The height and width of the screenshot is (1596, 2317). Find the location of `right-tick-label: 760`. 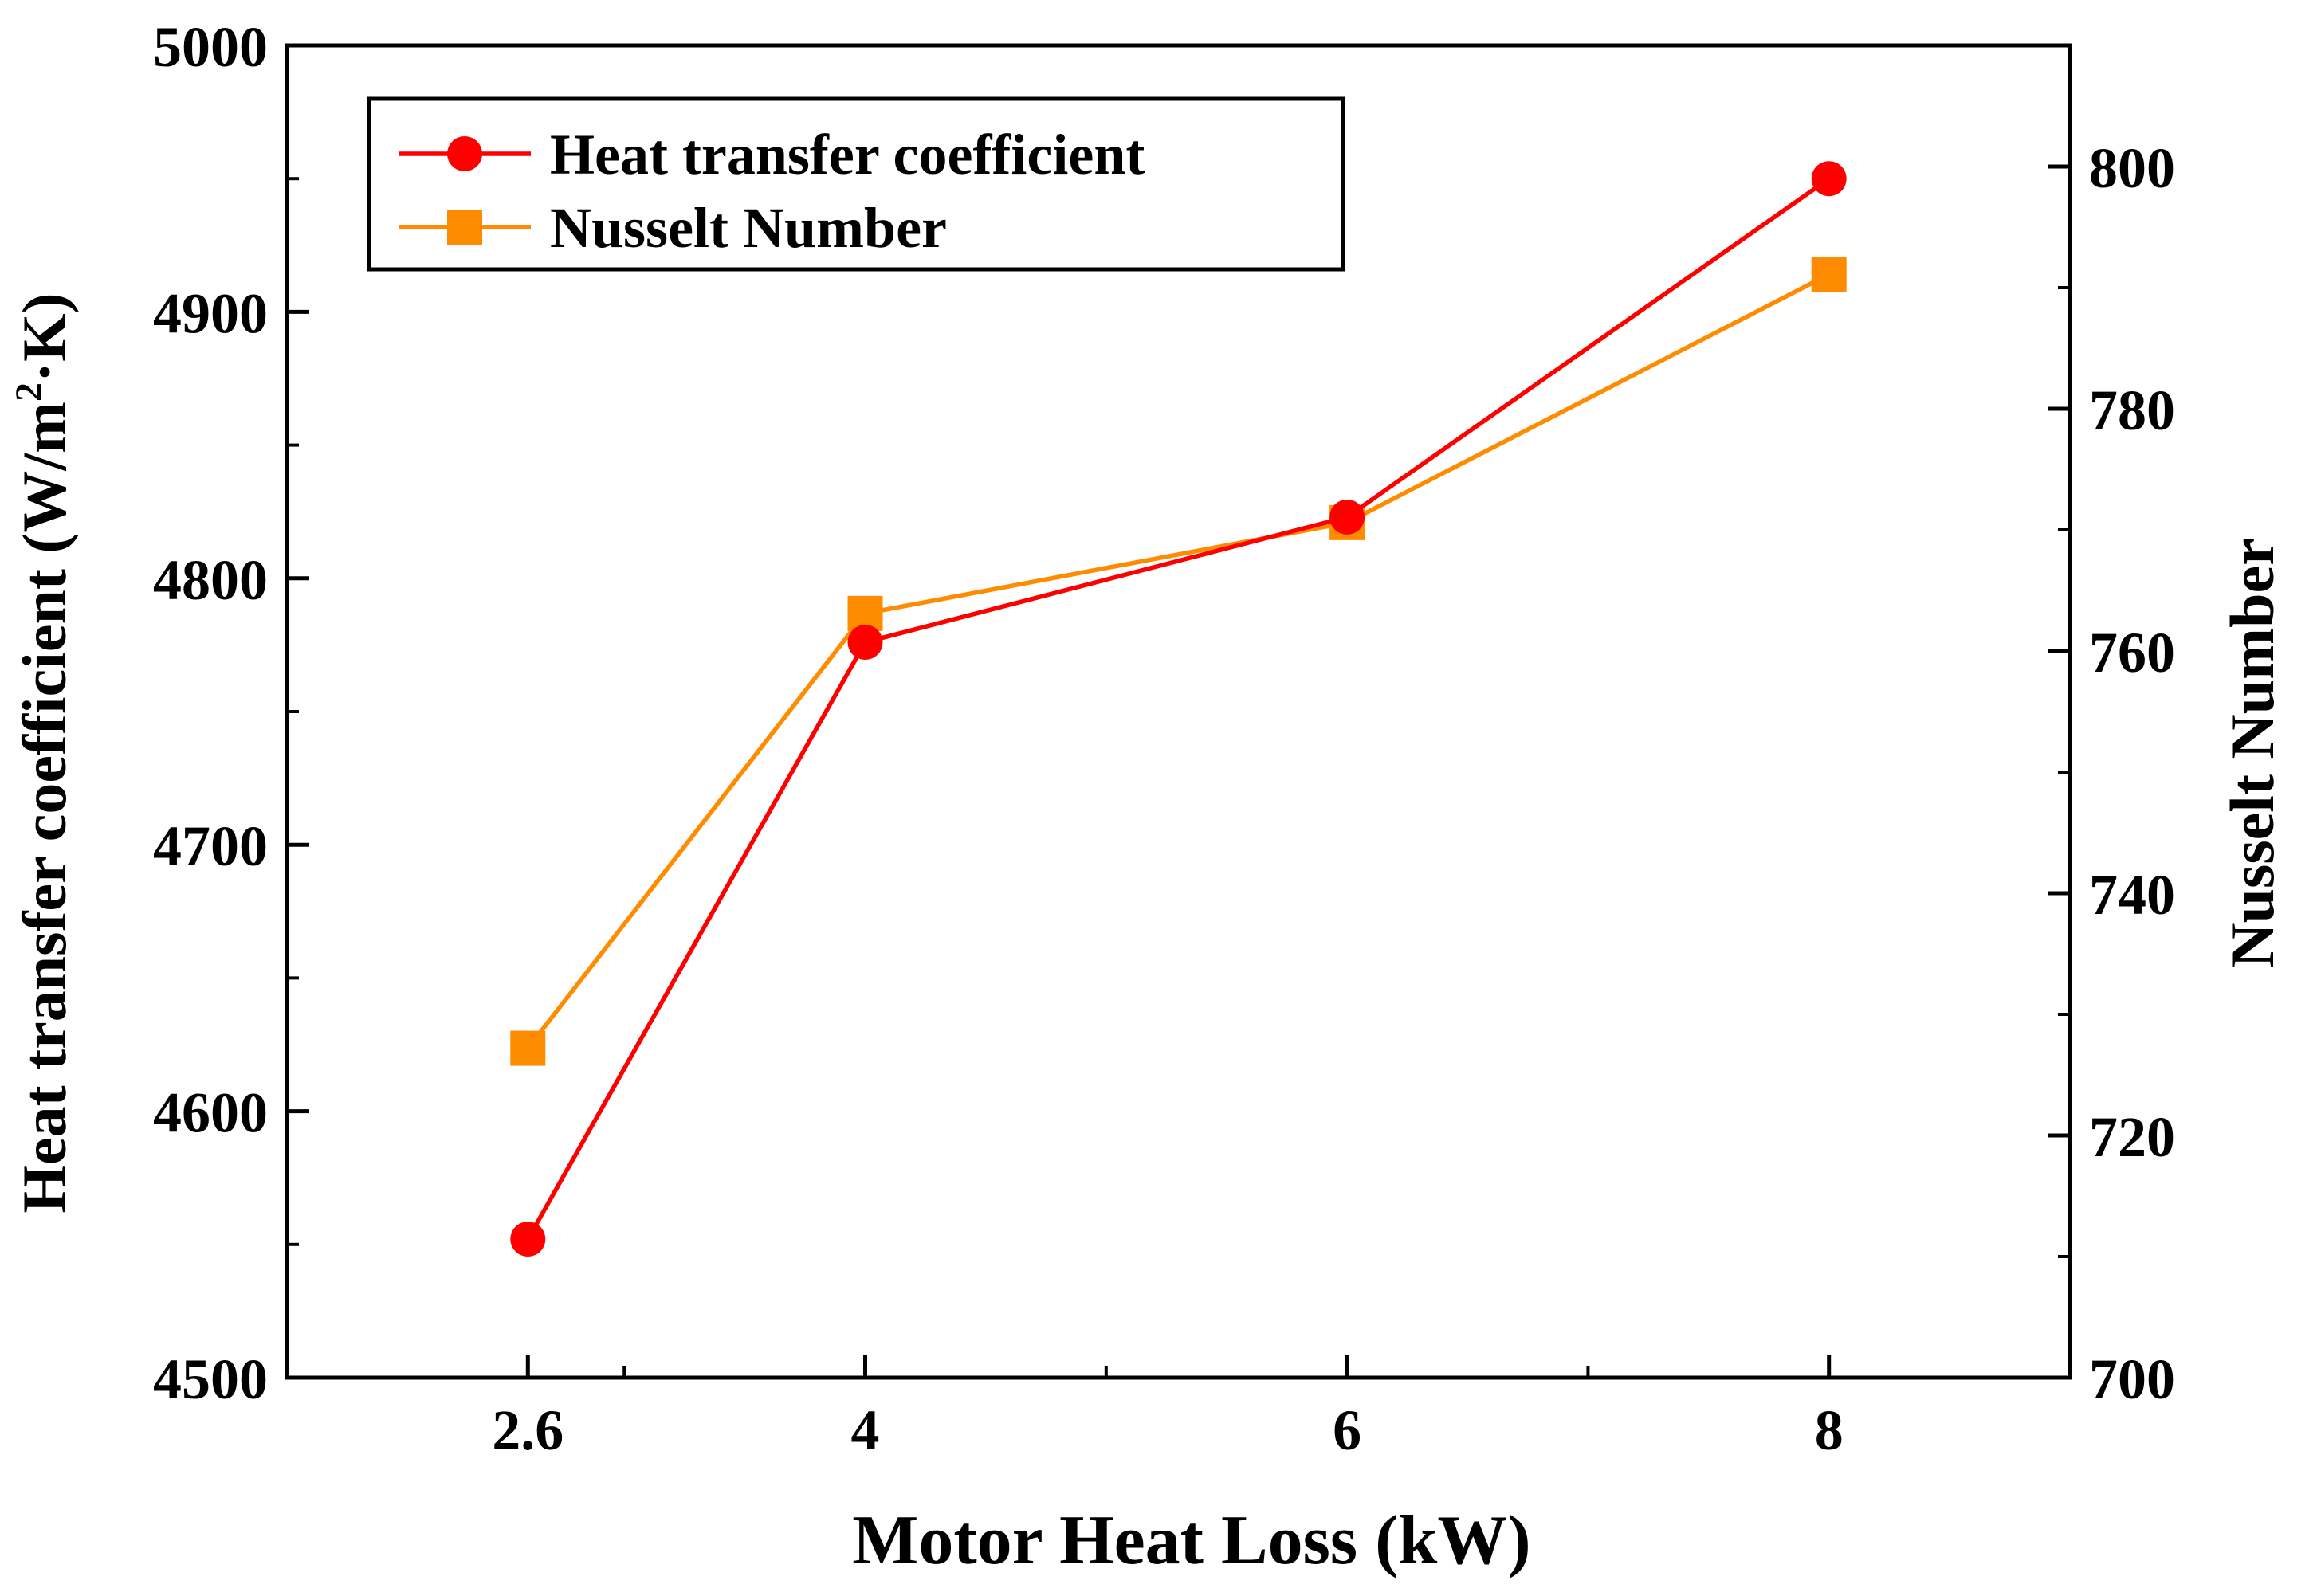

right-tick-label: 760 is located at coordinates (2132, 653).